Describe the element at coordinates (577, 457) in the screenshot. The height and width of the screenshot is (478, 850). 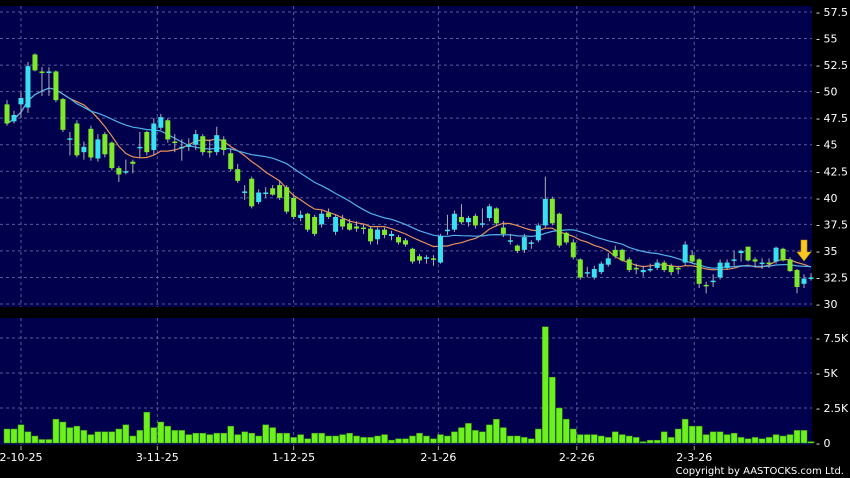
I see `date-label: 2-2-26` at that location.